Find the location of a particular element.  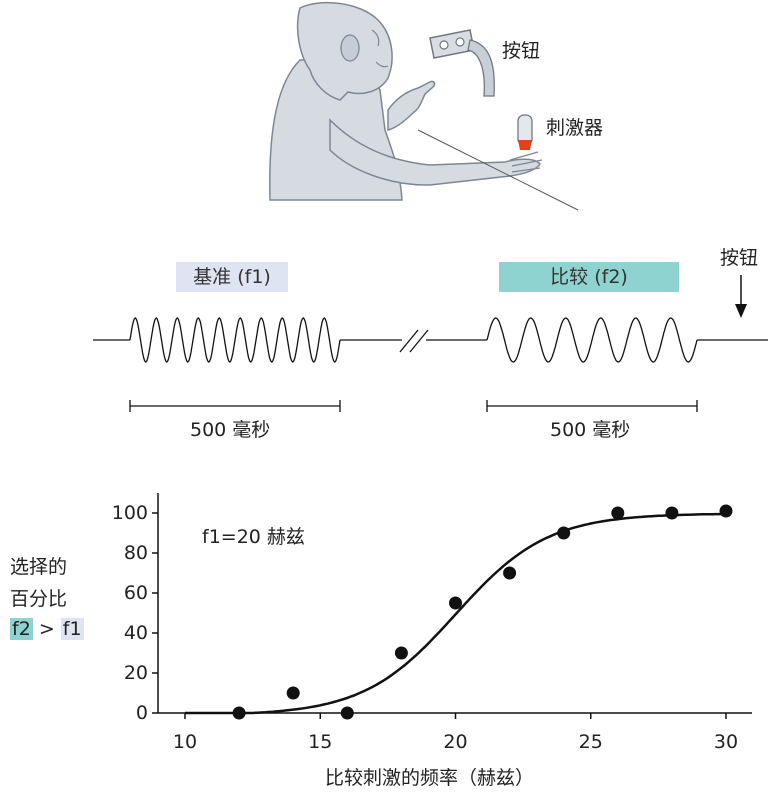

y-tick-label: 80 is located at coordinates (136, 553).